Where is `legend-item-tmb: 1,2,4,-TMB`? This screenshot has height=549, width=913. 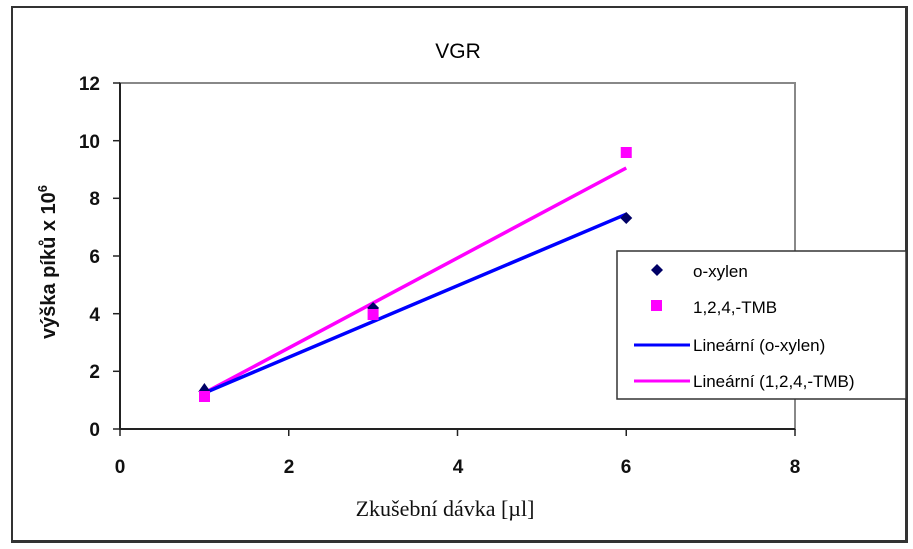
legend-item-tmb: 1,2,4,-TMB is located at coordinates (714, 307).